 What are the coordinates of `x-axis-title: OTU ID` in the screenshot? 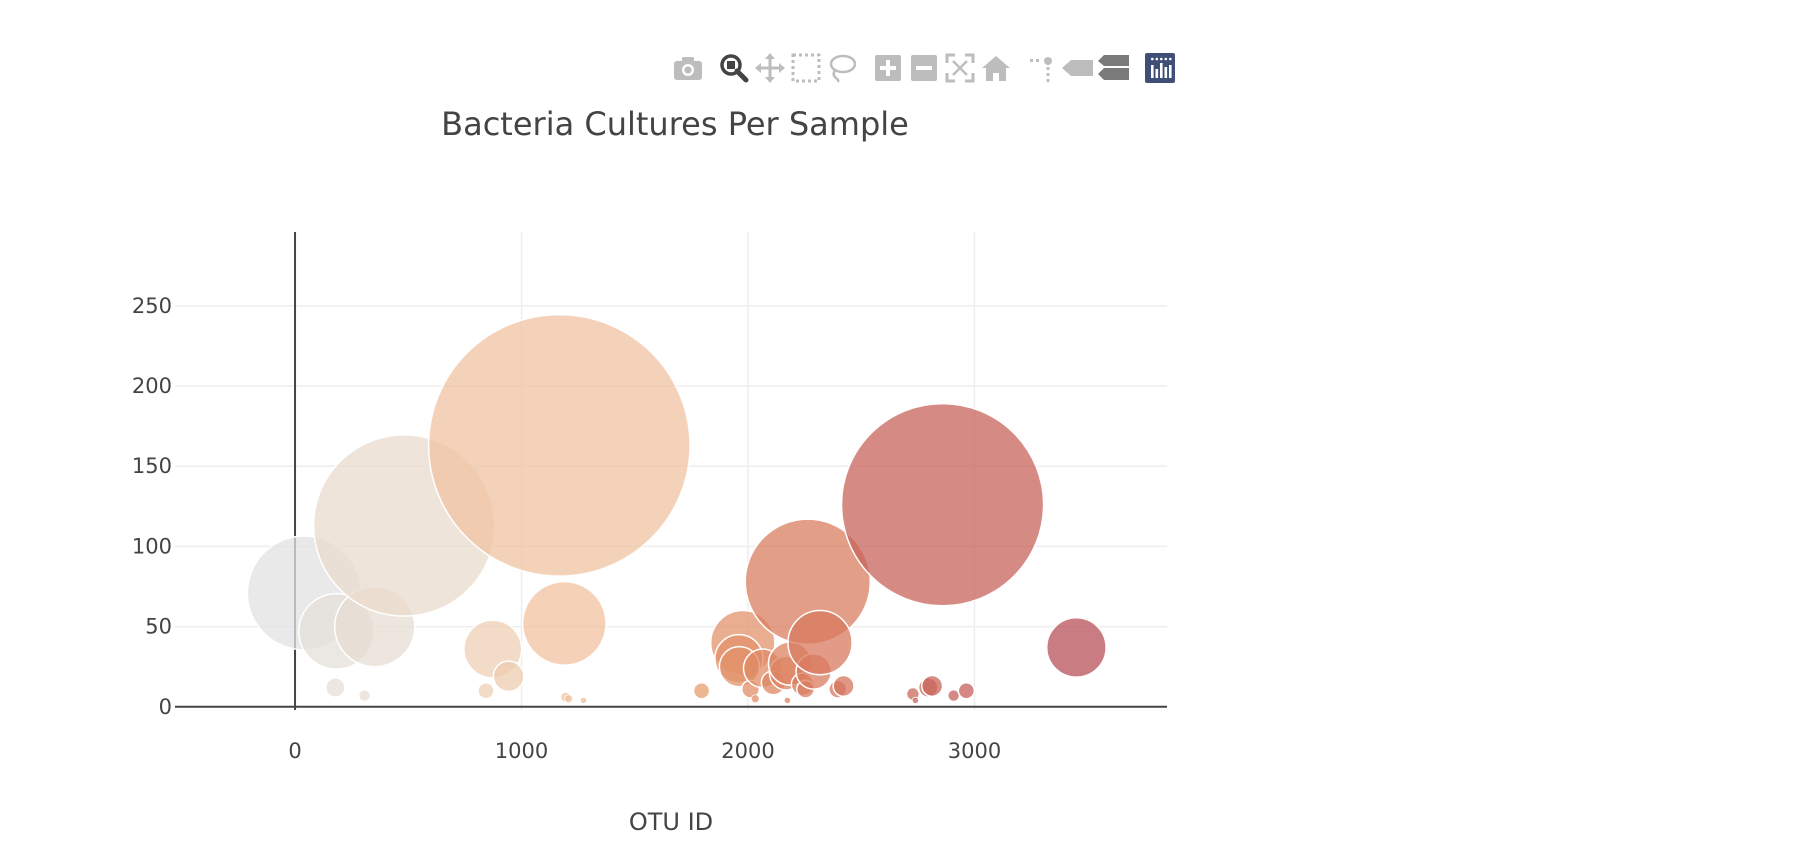 It's located at (671, 822).